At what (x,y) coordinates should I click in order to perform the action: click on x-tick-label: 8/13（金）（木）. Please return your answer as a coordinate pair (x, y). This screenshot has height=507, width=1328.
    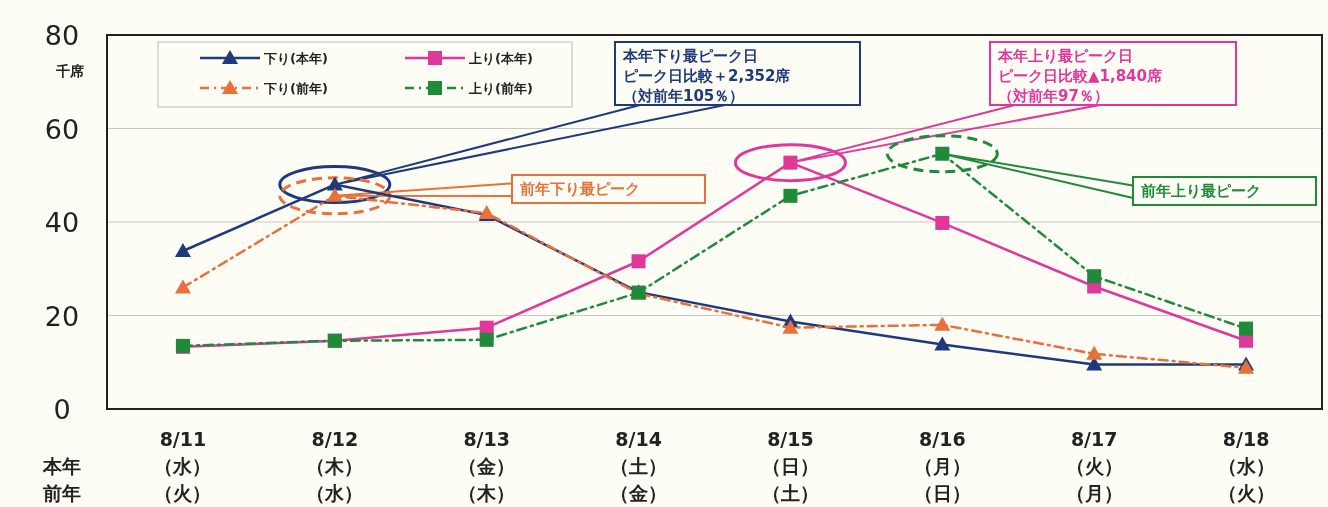
    Looking at the image, I should click on (487, 466).